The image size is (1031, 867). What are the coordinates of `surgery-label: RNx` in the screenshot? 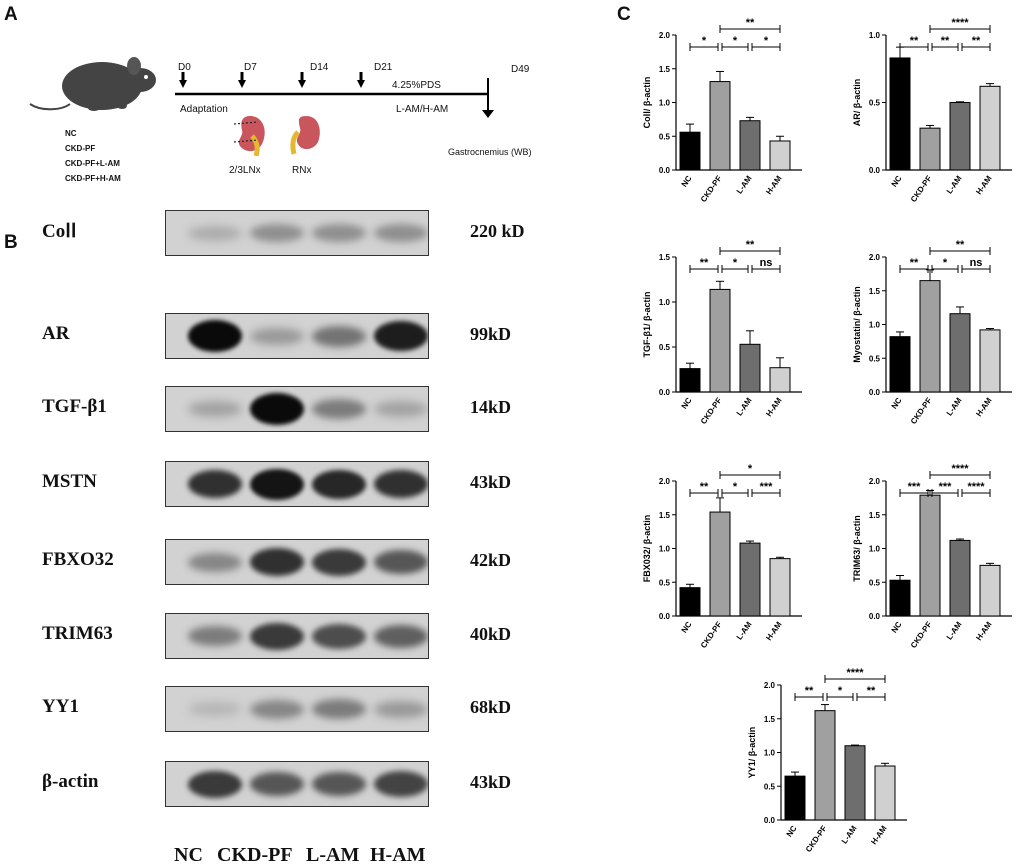 It's located at (302, 170).